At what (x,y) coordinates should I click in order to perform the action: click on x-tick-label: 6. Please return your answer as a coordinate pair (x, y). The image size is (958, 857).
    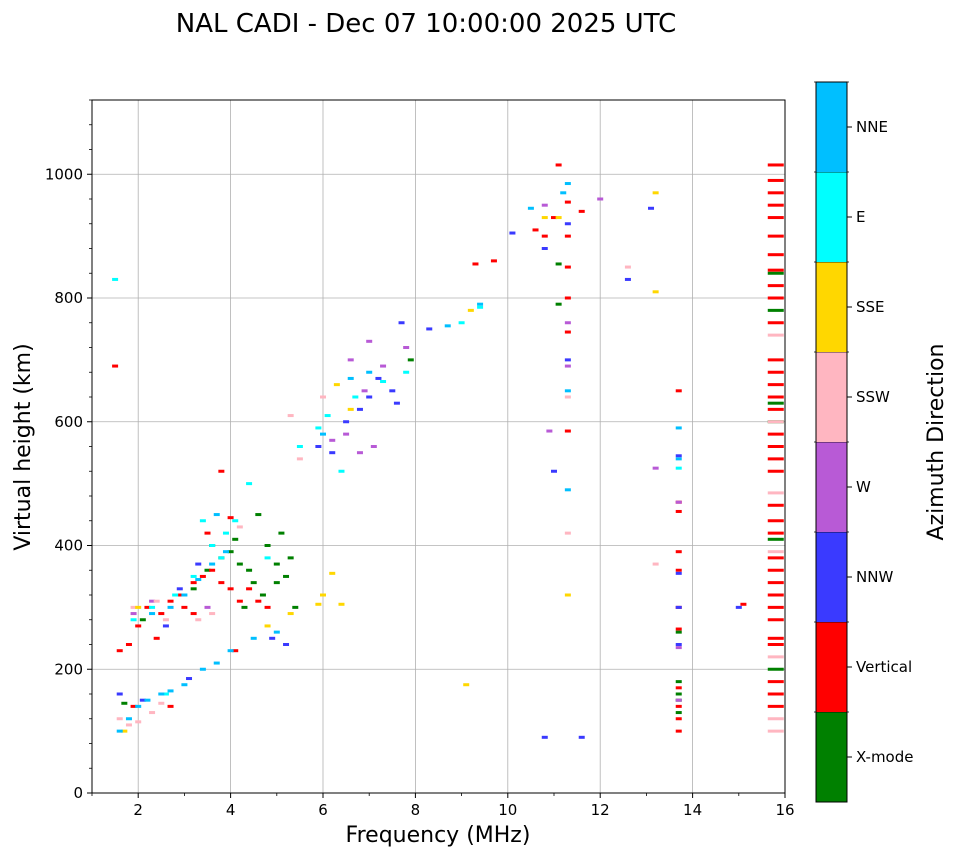
    Looking at the image, I should click on (323, 810).